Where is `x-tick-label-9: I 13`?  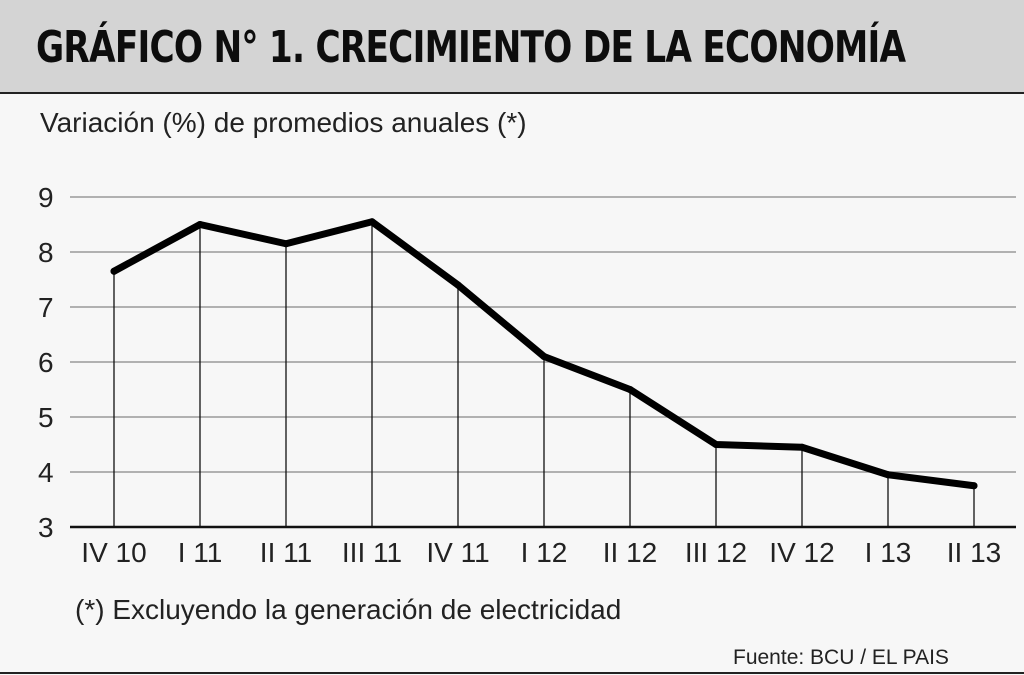
x-tick-label-9: I 13 is located at coordinates (888, 552).